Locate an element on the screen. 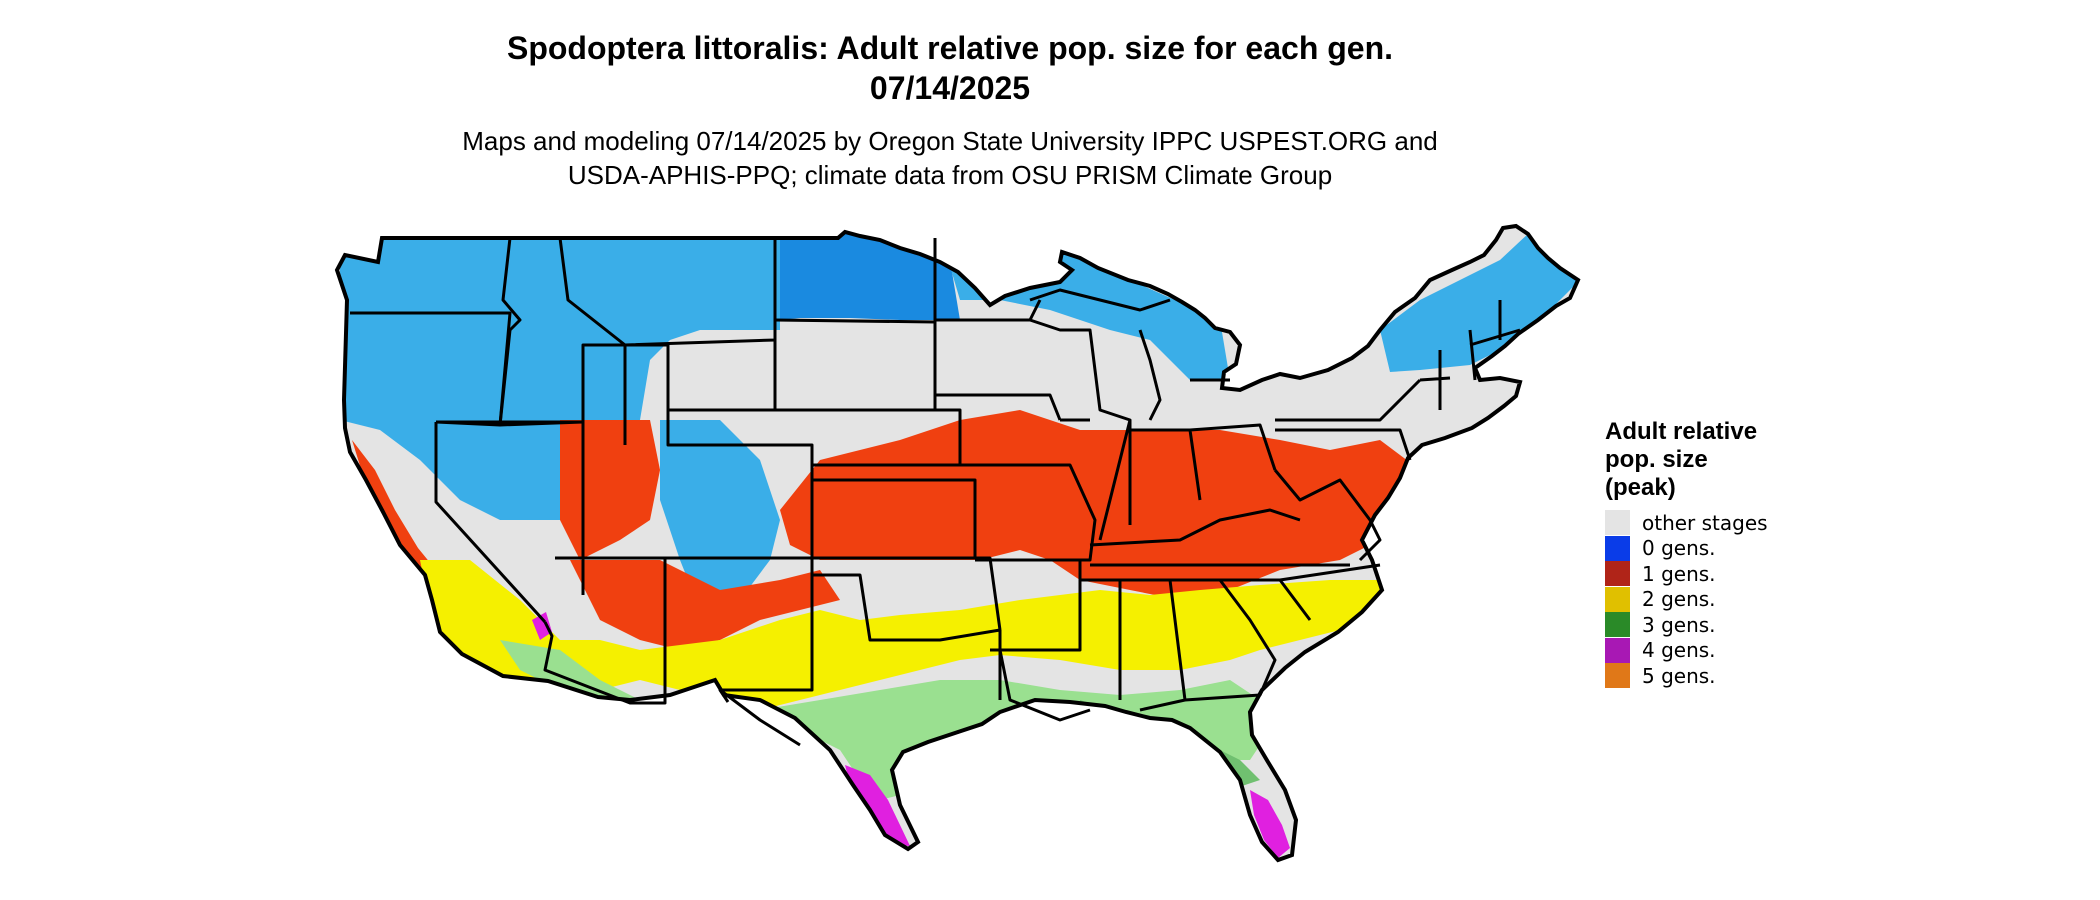 The image size is (2100, 900). border-va-wv is located at coordinates (1327, 515).